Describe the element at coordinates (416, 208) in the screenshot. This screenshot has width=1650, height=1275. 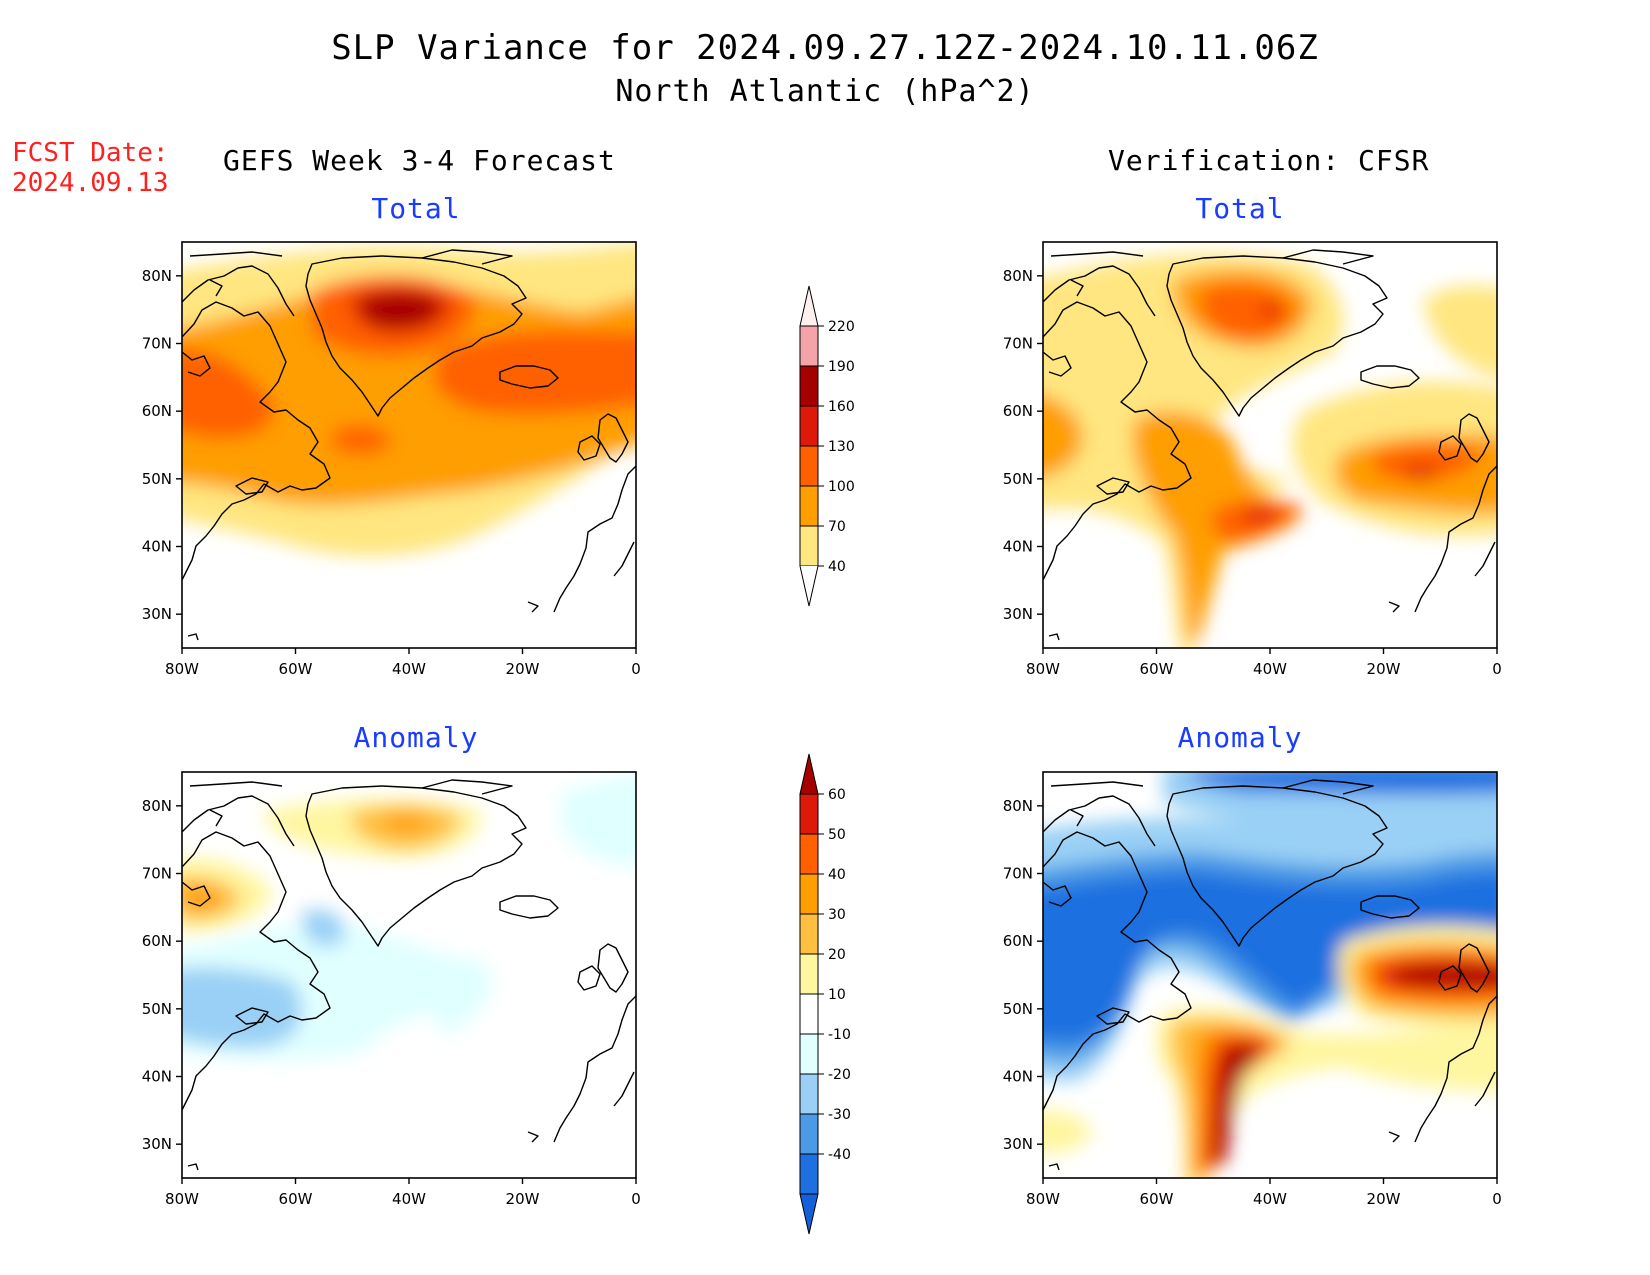
I see `forecast-total-title: Total` at that location.